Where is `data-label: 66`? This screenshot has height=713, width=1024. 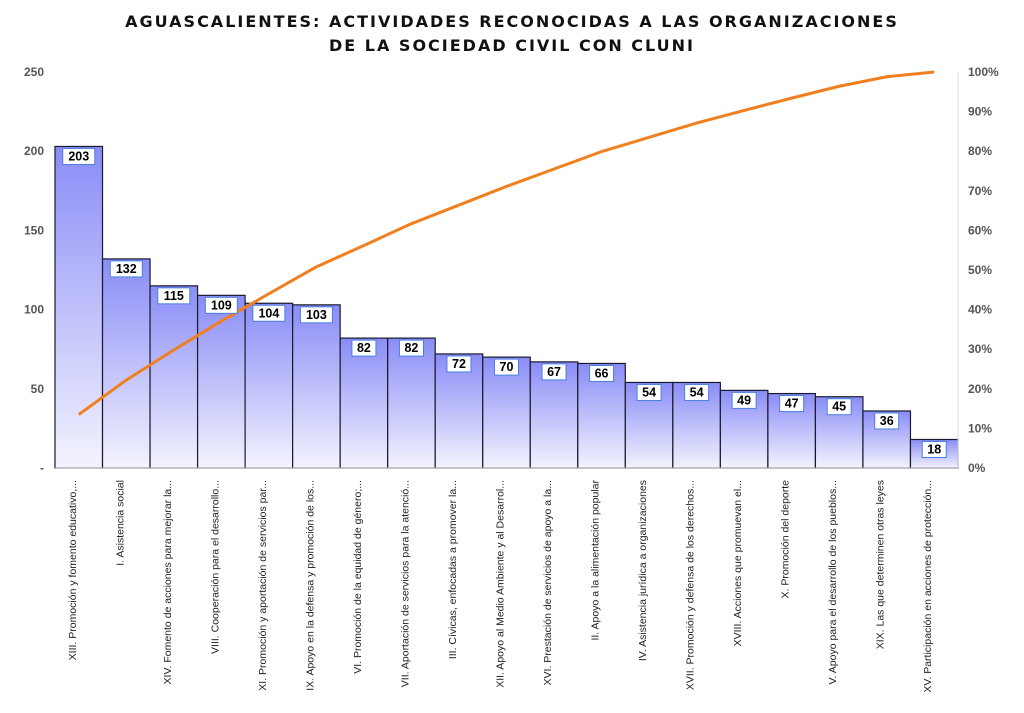
data-label: 66 is located at coordinates (602, 373).